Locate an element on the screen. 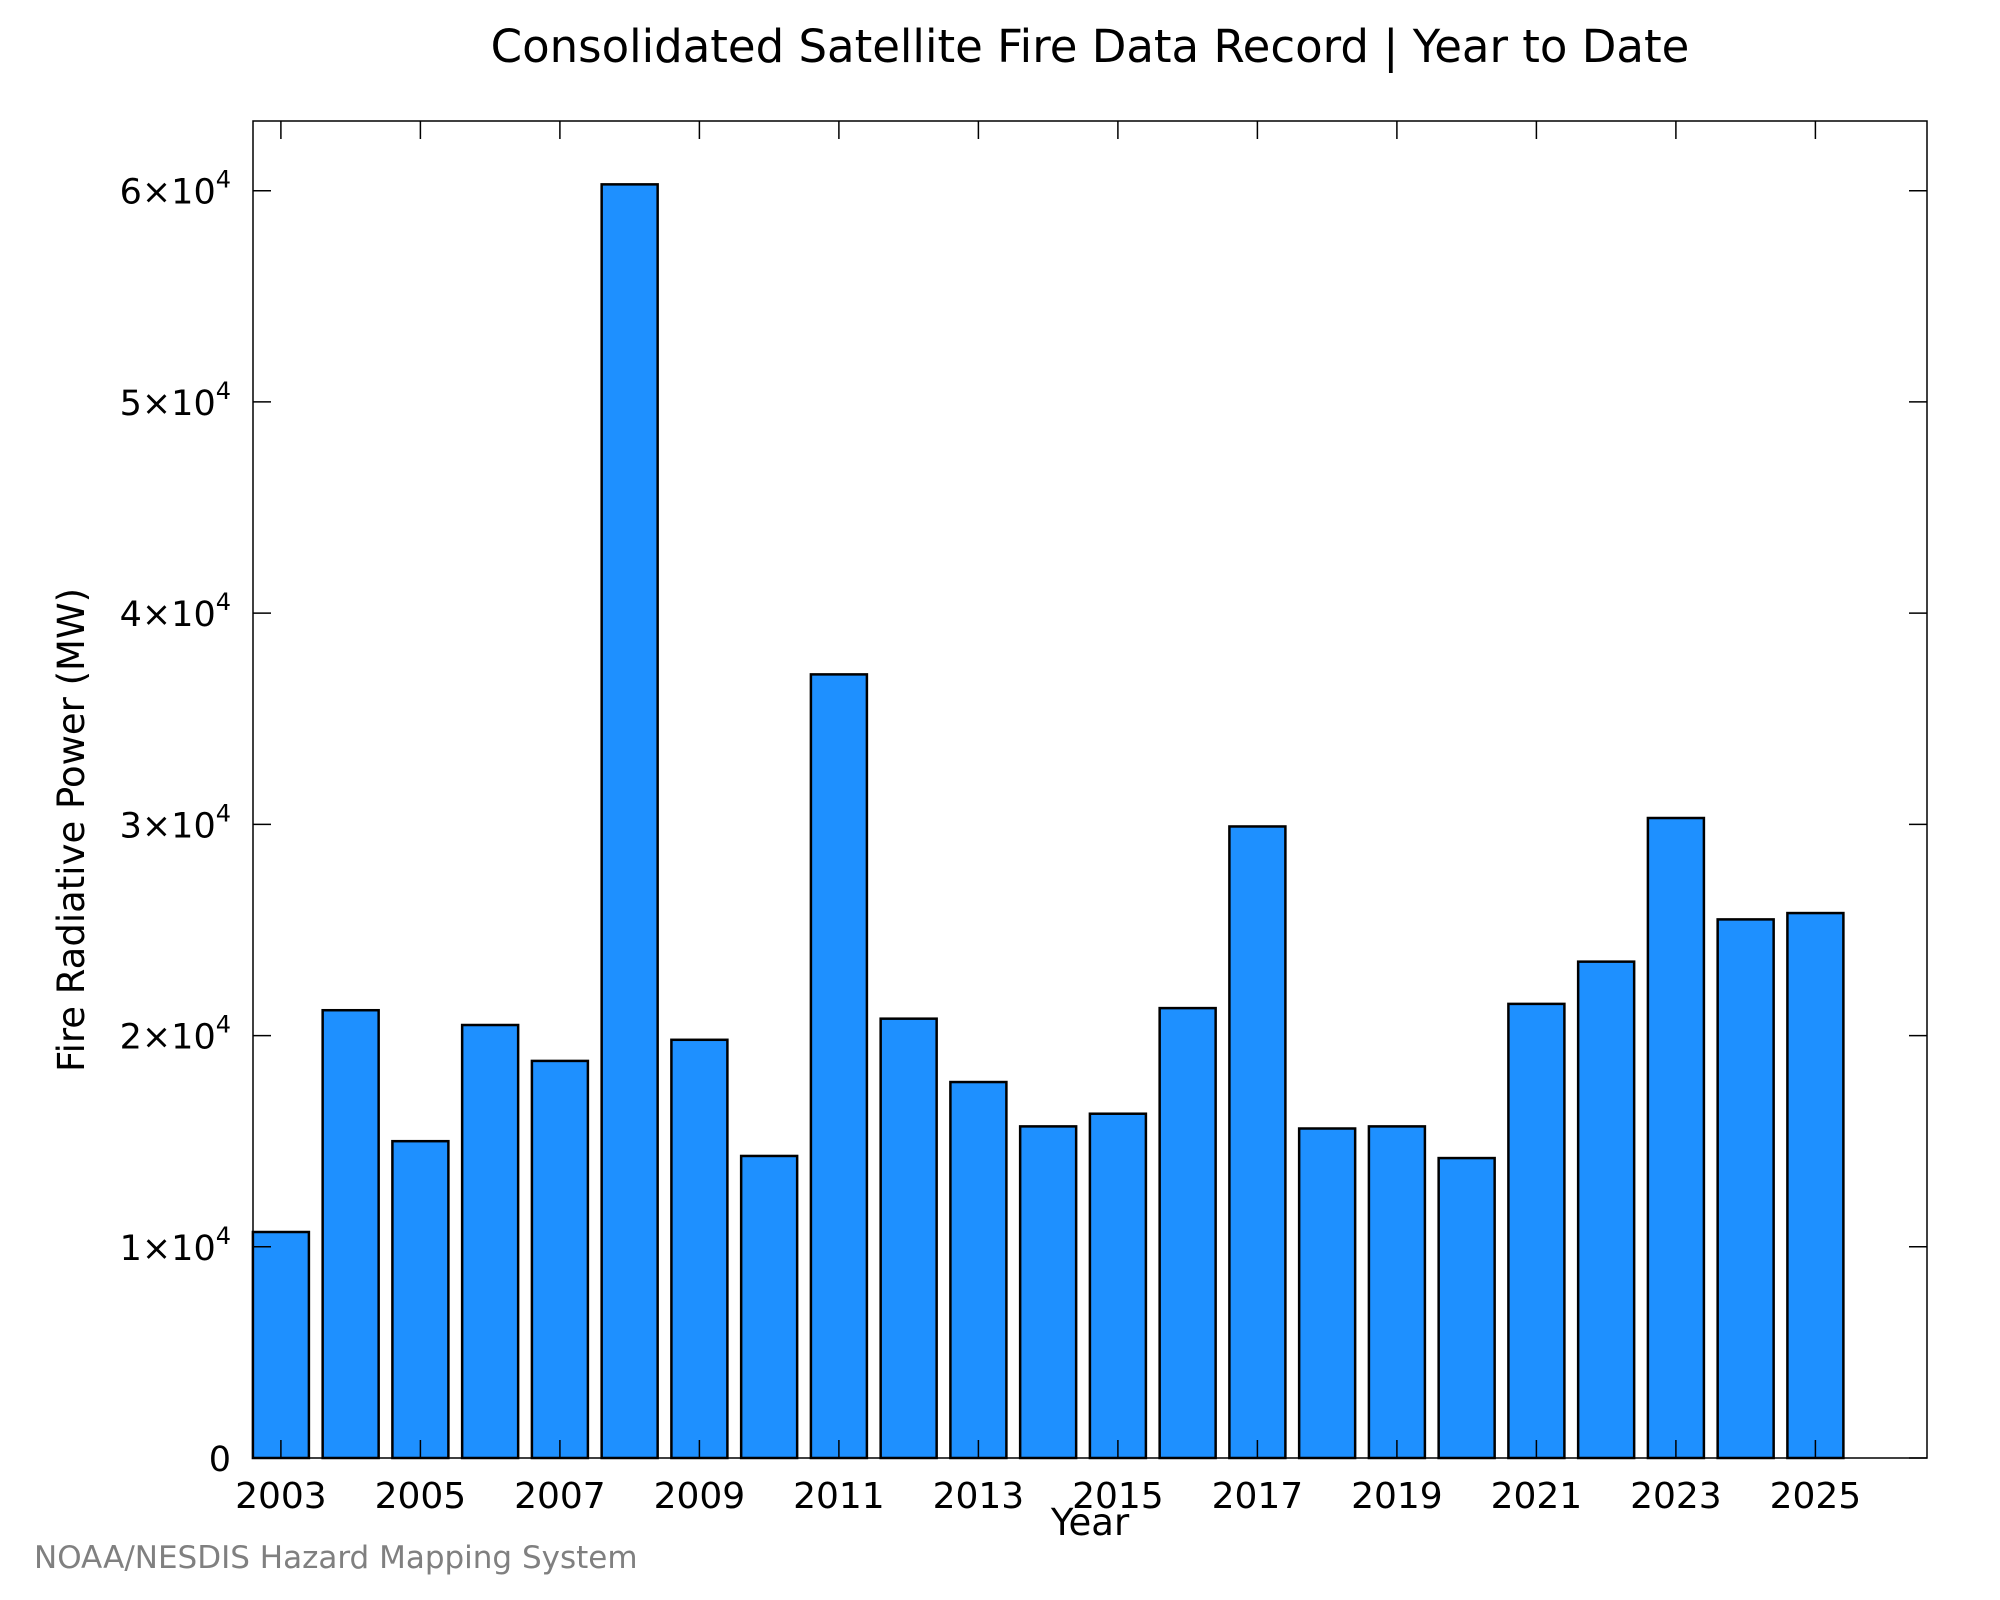  bar-2022 is located at coordinates (1606, 1210).